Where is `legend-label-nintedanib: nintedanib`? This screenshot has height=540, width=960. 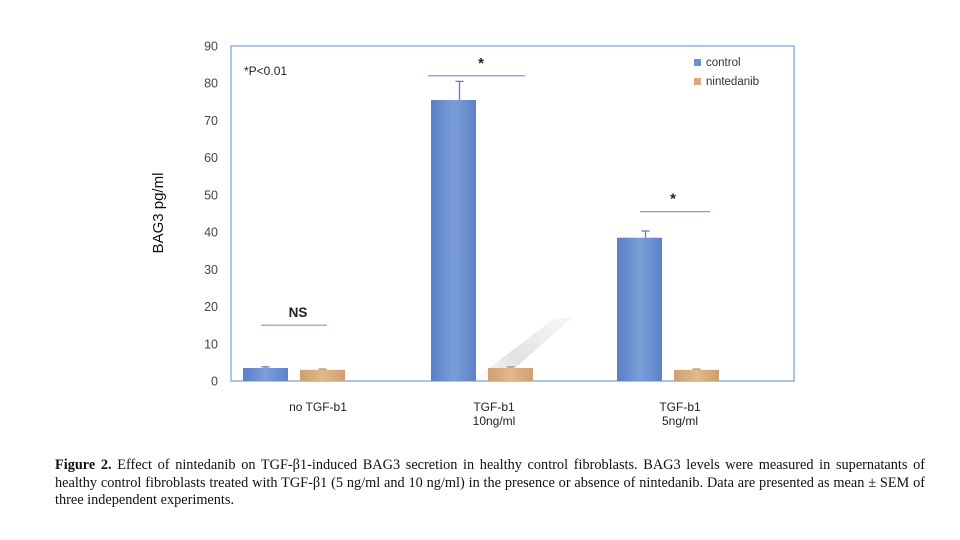 legend-label-nintedanib: nintedanib is located at coordinates (732, 82).